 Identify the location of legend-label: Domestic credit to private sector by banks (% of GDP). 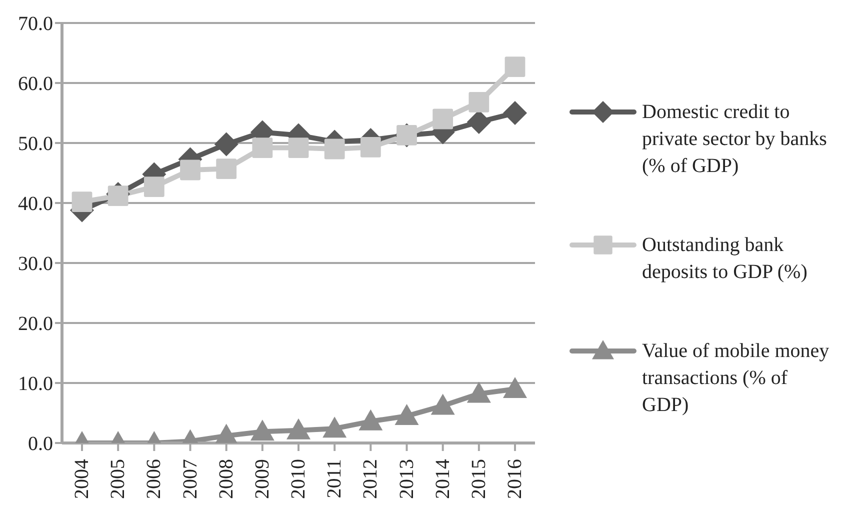
(735, 139).